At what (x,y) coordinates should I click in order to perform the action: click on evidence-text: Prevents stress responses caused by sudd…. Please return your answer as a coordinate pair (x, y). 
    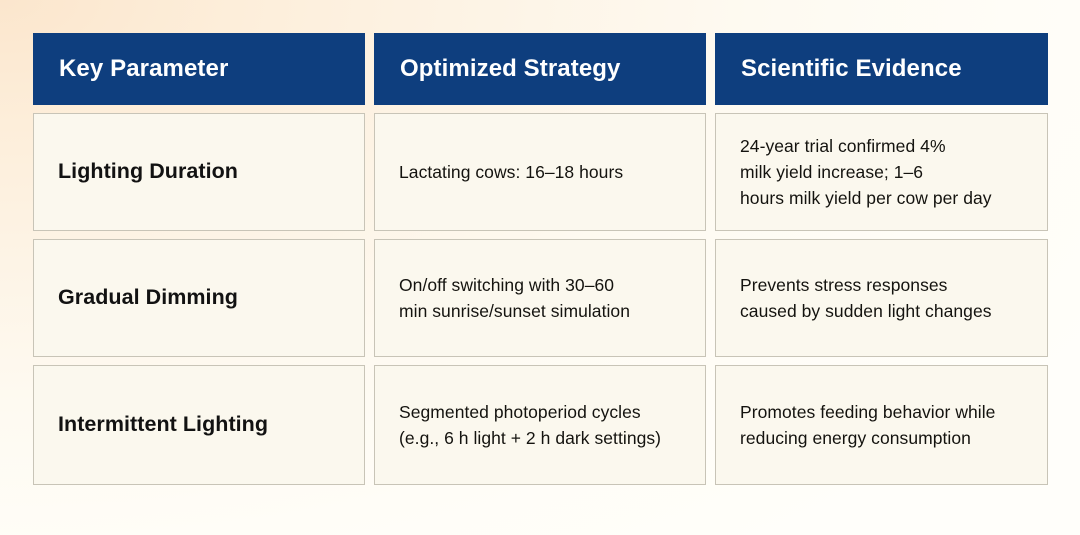
    Looking at the image, I should click on (866, 298).